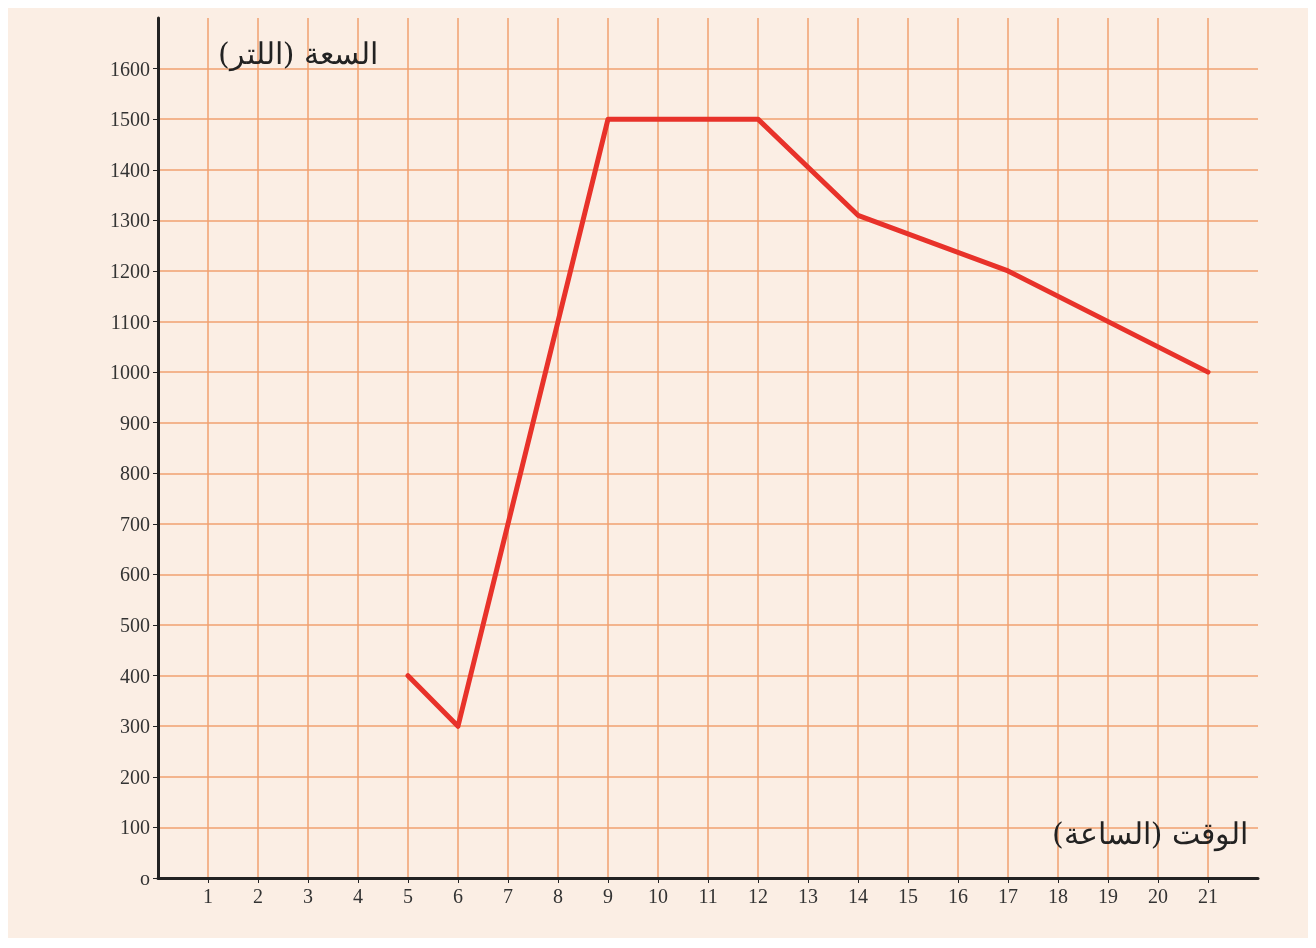  What do you see at coordinates (658, 896) in the screenshot?
I see `x-tick-label: 10` at bounding box center [658, 896].